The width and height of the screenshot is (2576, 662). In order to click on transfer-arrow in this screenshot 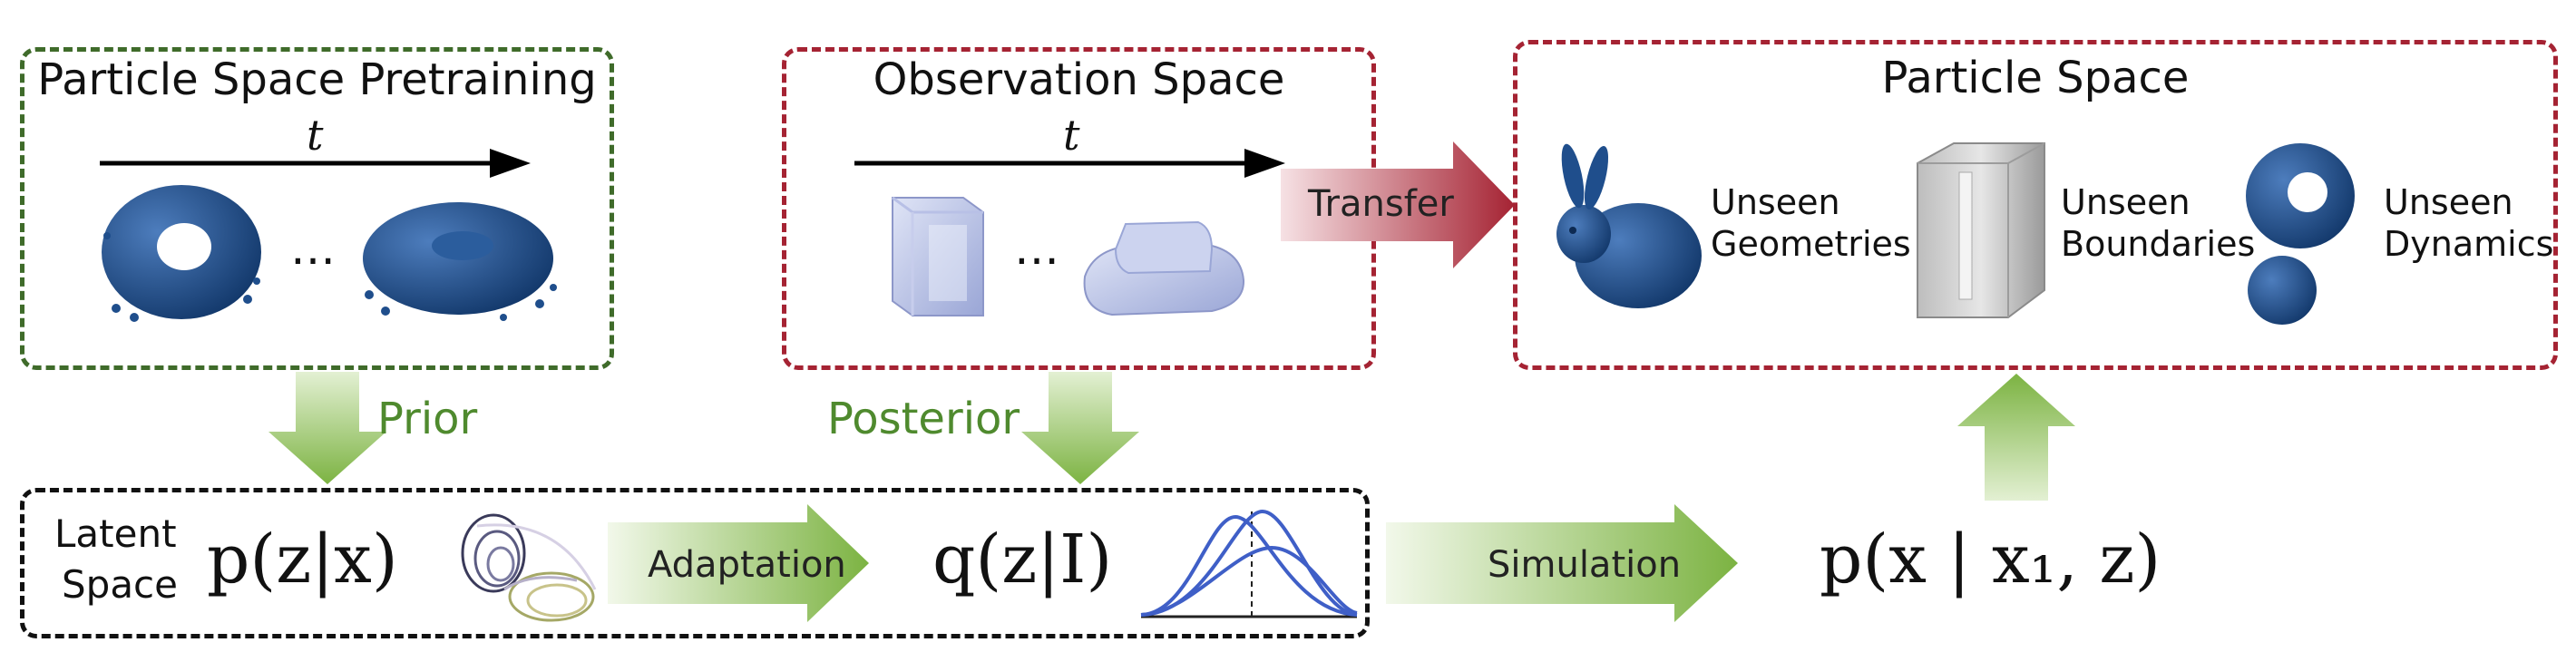, I will do `click(1398, 204)`.